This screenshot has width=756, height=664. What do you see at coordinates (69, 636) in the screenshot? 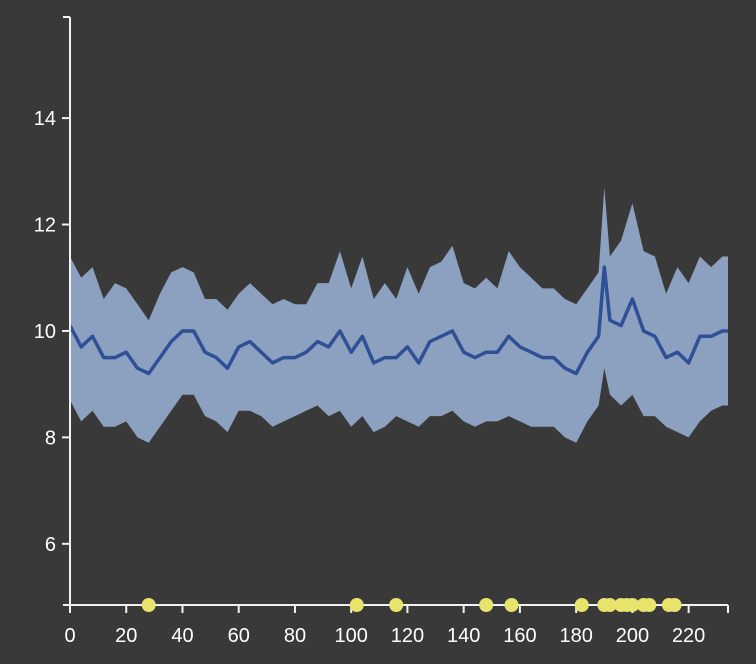
I see `x-tick-label: 0` at bounding box center [69, 636].